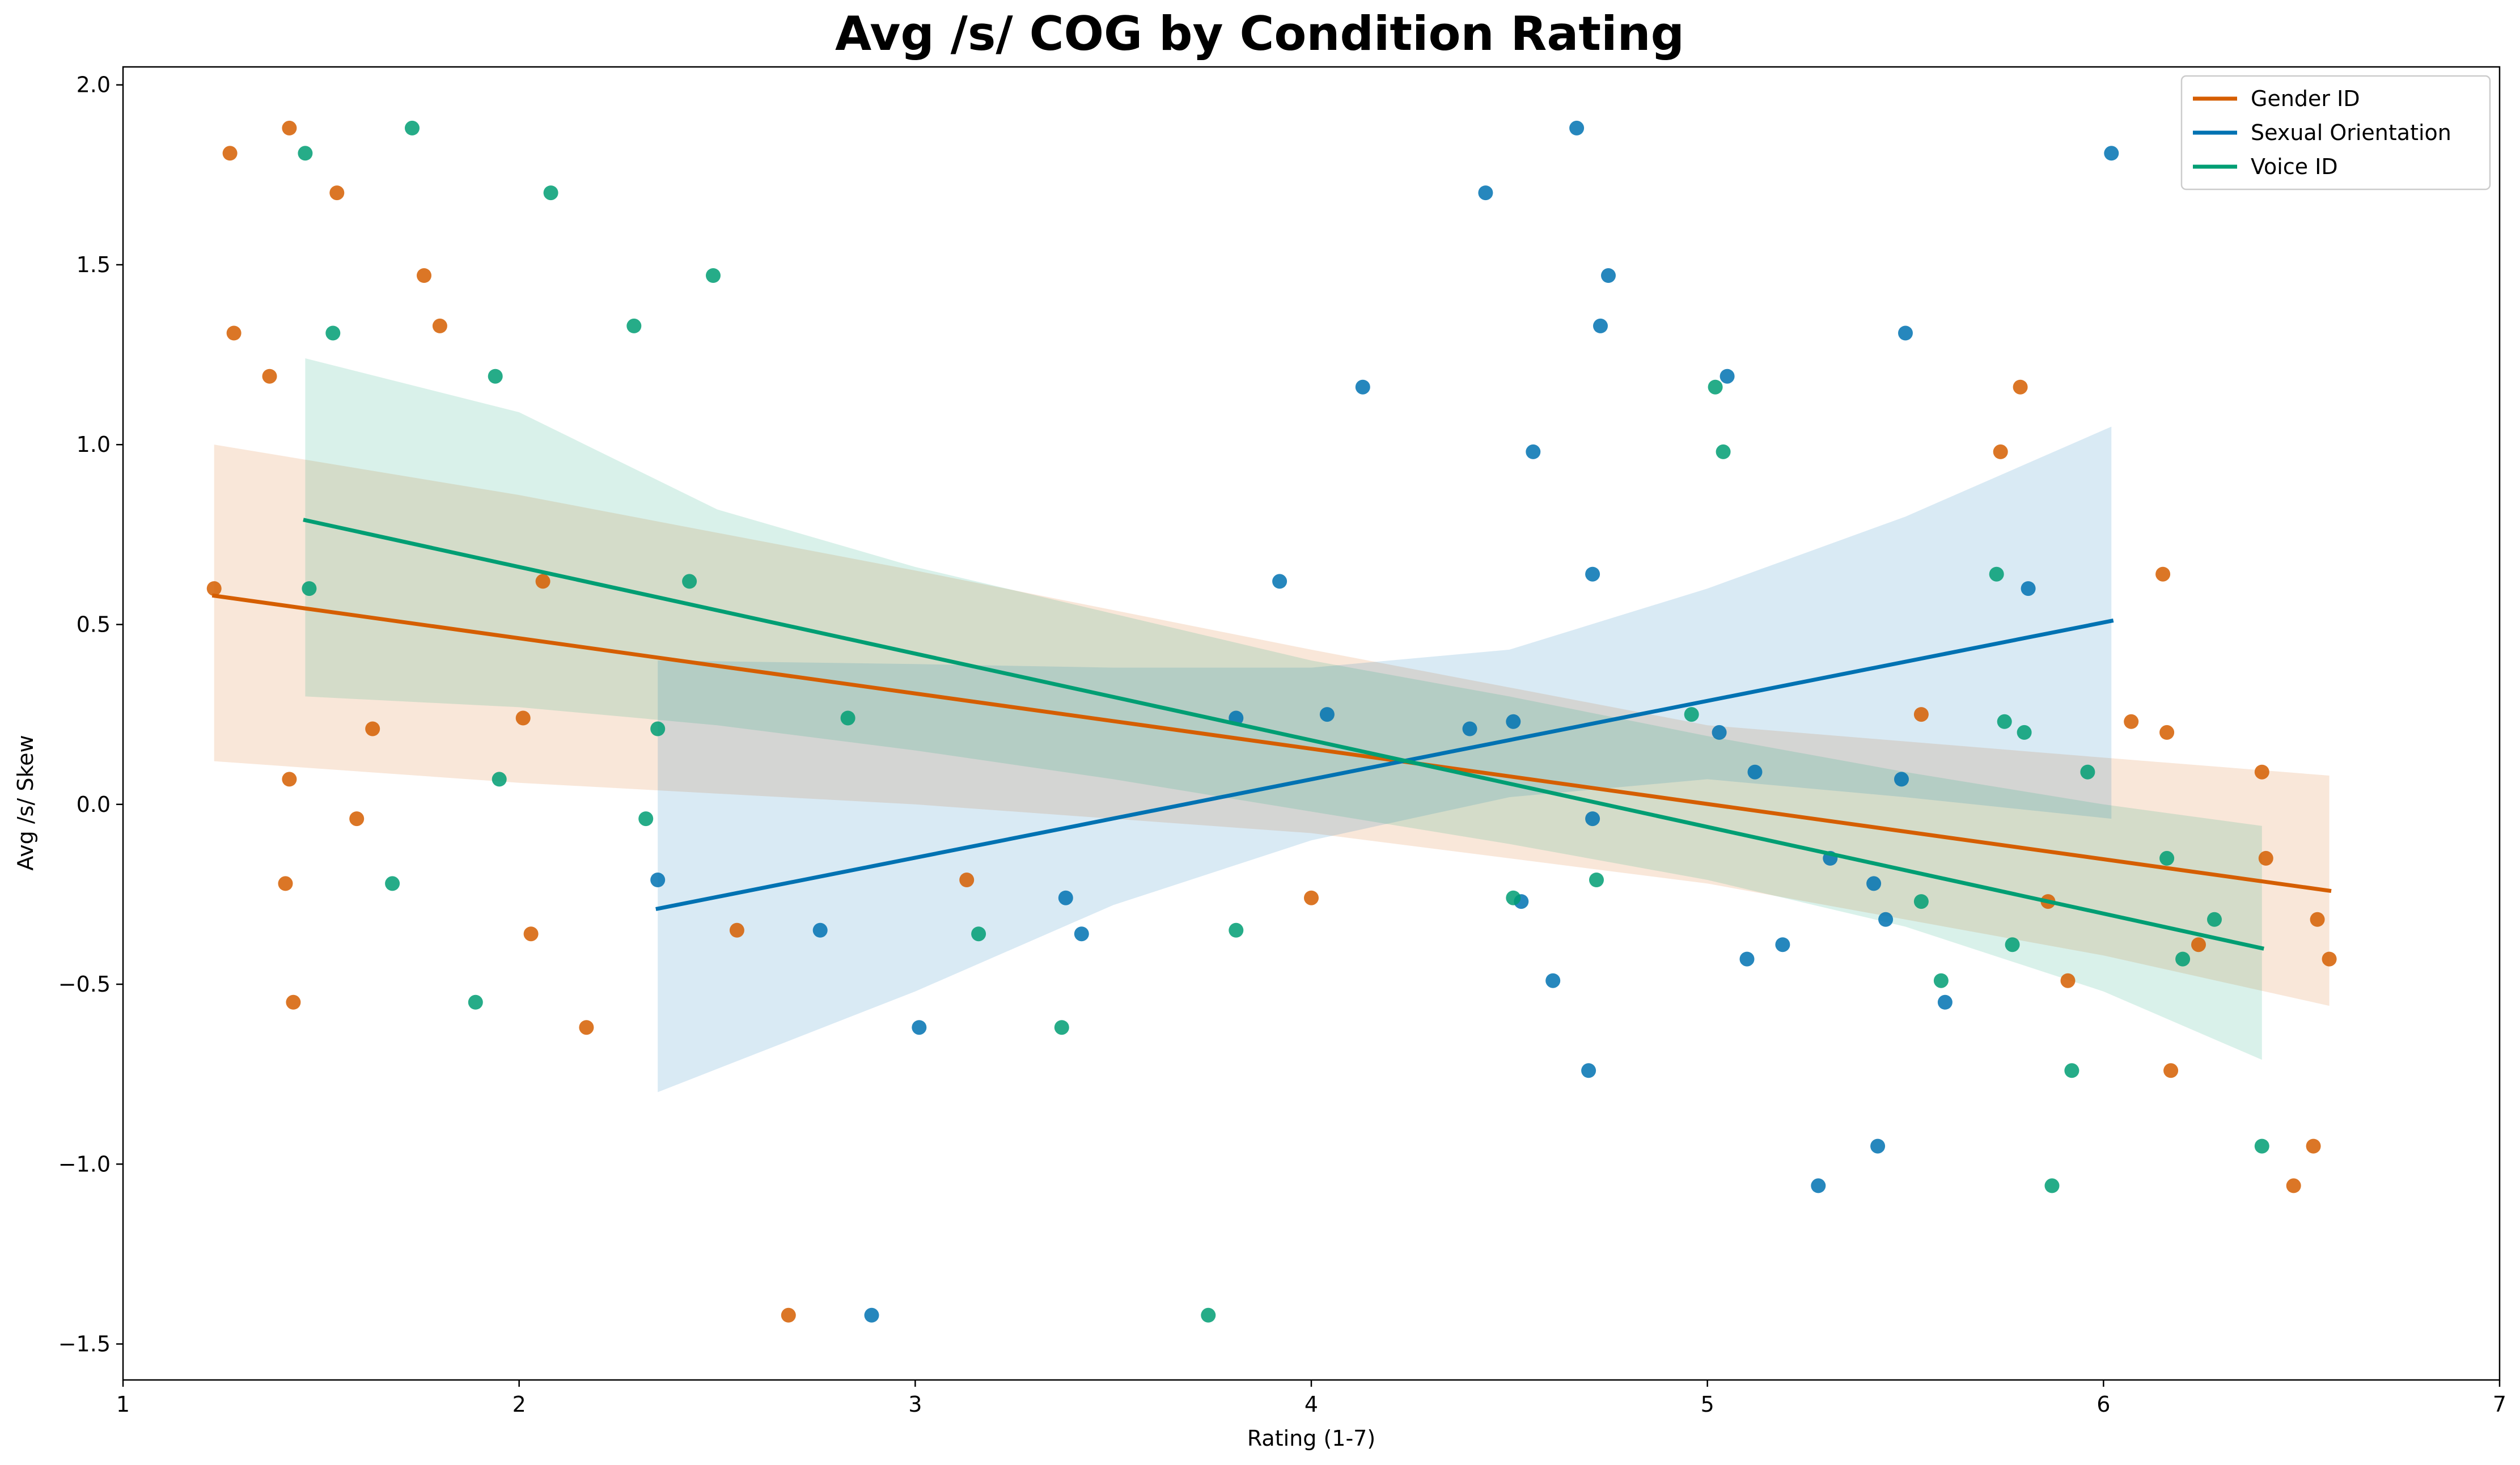 The image size is (2520, 1465). Describe the element at coordinates (84, 1344) in the screenshot. I see `y-tick-label-0: −1.5` at that location.